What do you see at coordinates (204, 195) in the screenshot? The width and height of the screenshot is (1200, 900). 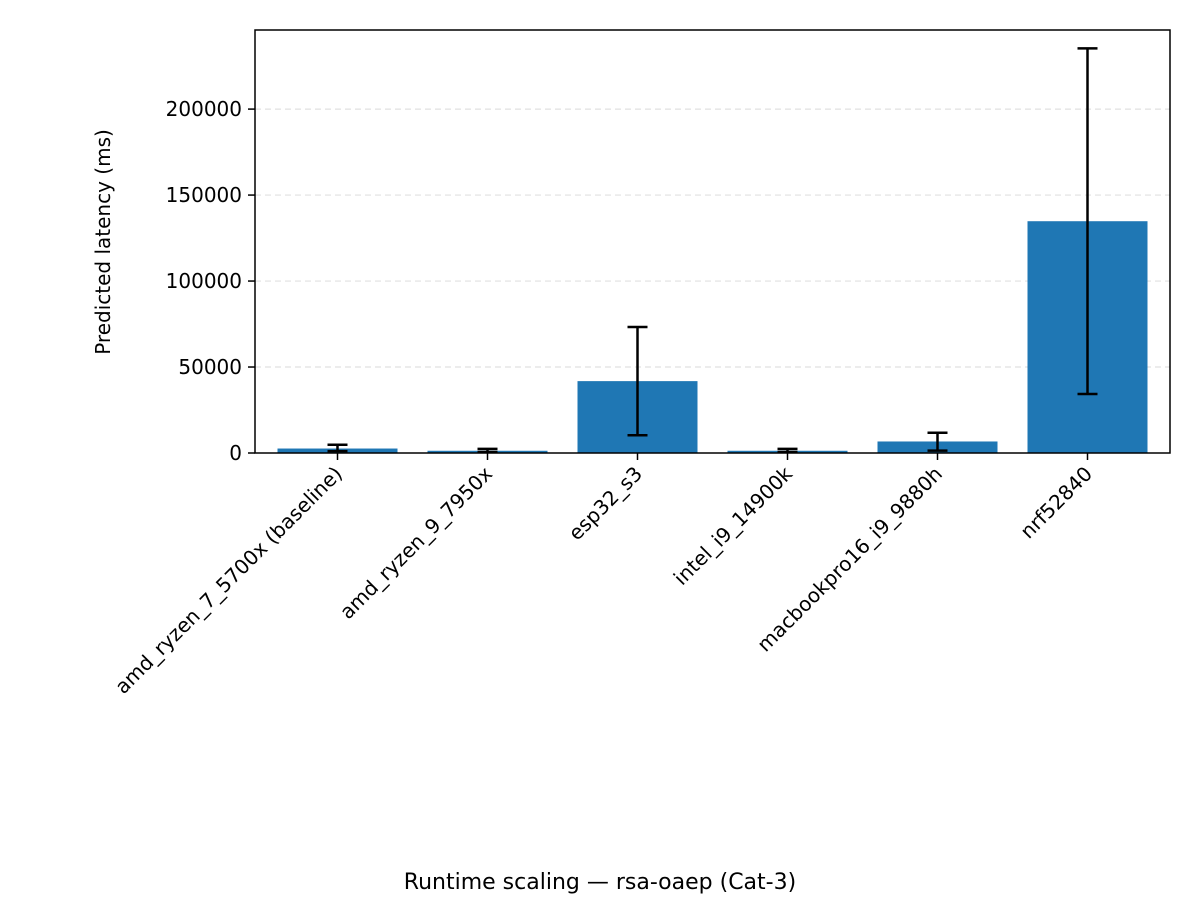 I see `y-tick-label: 150000` at bounding box center [204, 195].